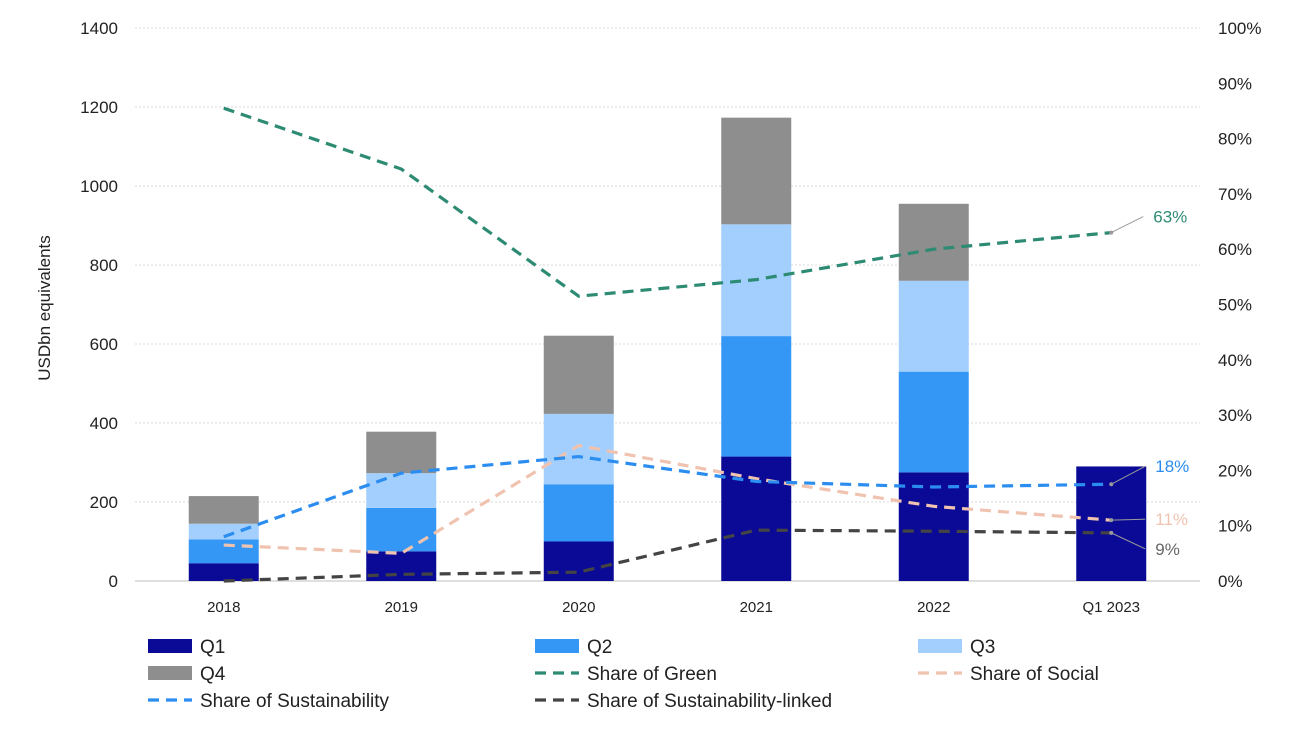 The width and height of the screenshot is (1300, 736). What do you see at coordinates (933, 607) in the screenshot?
I see `x-tick-label: 2022` at bounding box center [933, 607].